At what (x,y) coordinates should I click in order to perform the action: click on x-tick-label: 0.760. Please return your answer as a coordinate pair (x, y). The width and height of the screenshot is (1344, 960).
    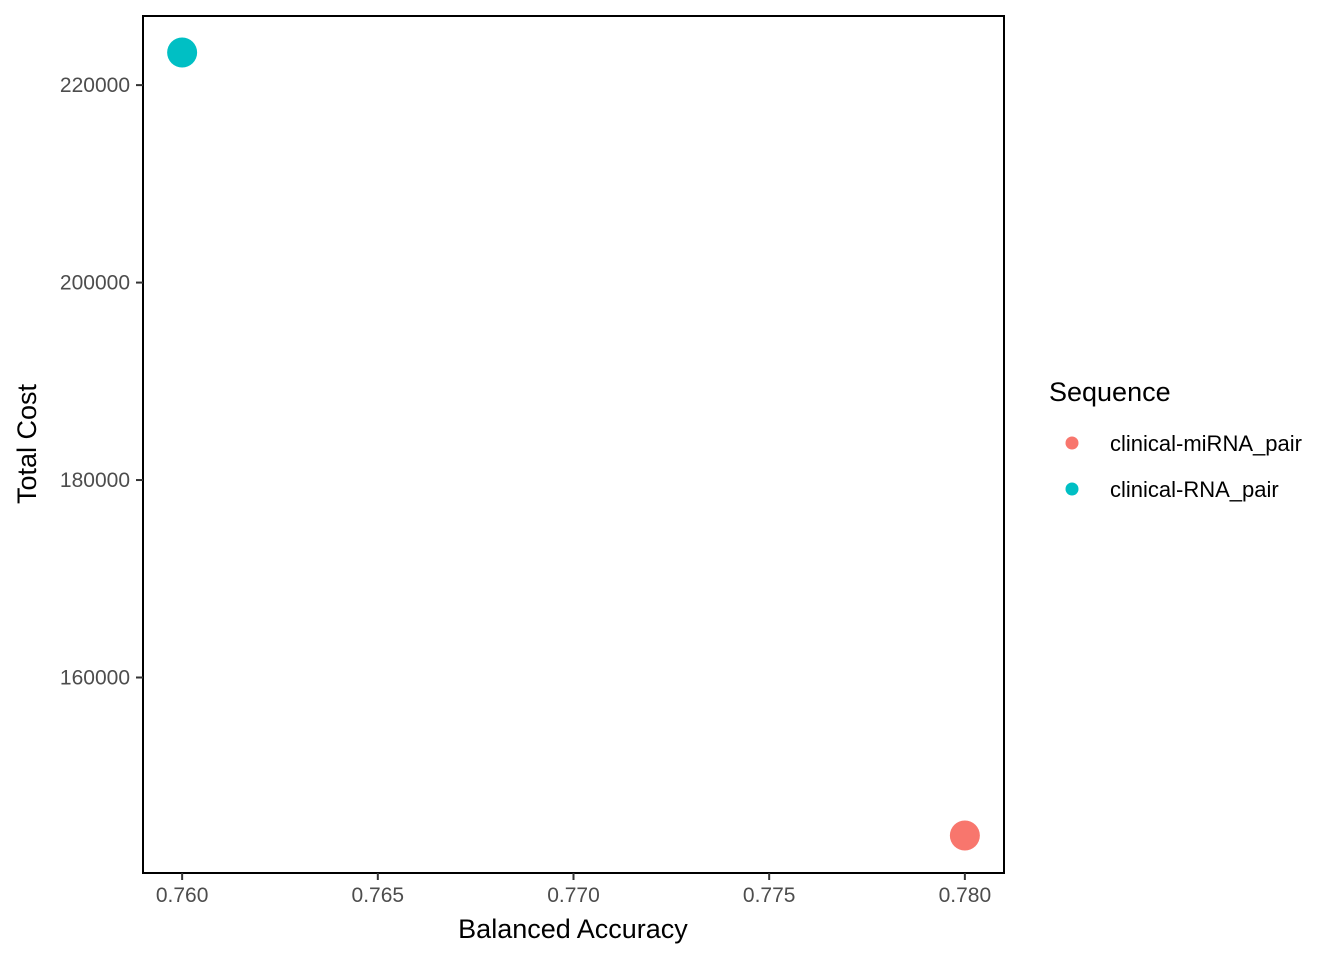
    Looking at the image, I should click on (182, 895).